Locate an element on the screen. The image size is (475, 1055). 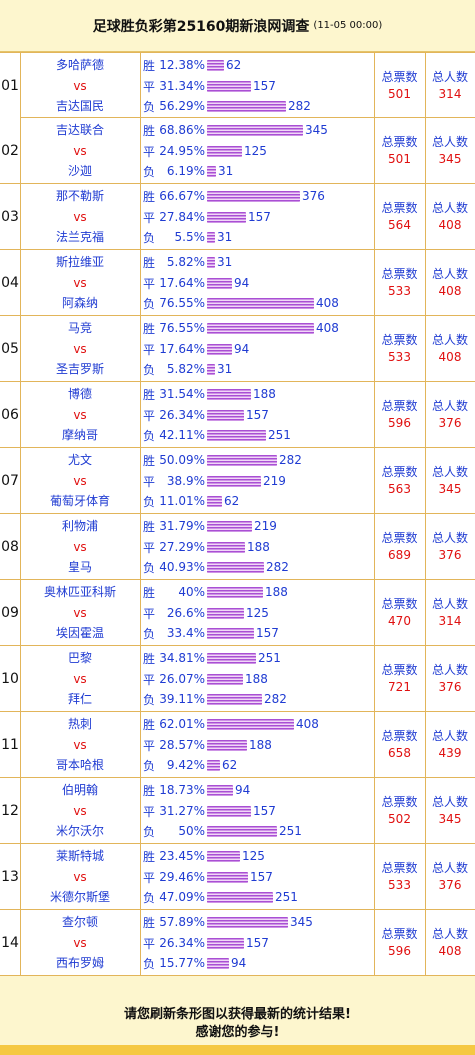
draw-count: 94 is located at coordinates (242, 283).